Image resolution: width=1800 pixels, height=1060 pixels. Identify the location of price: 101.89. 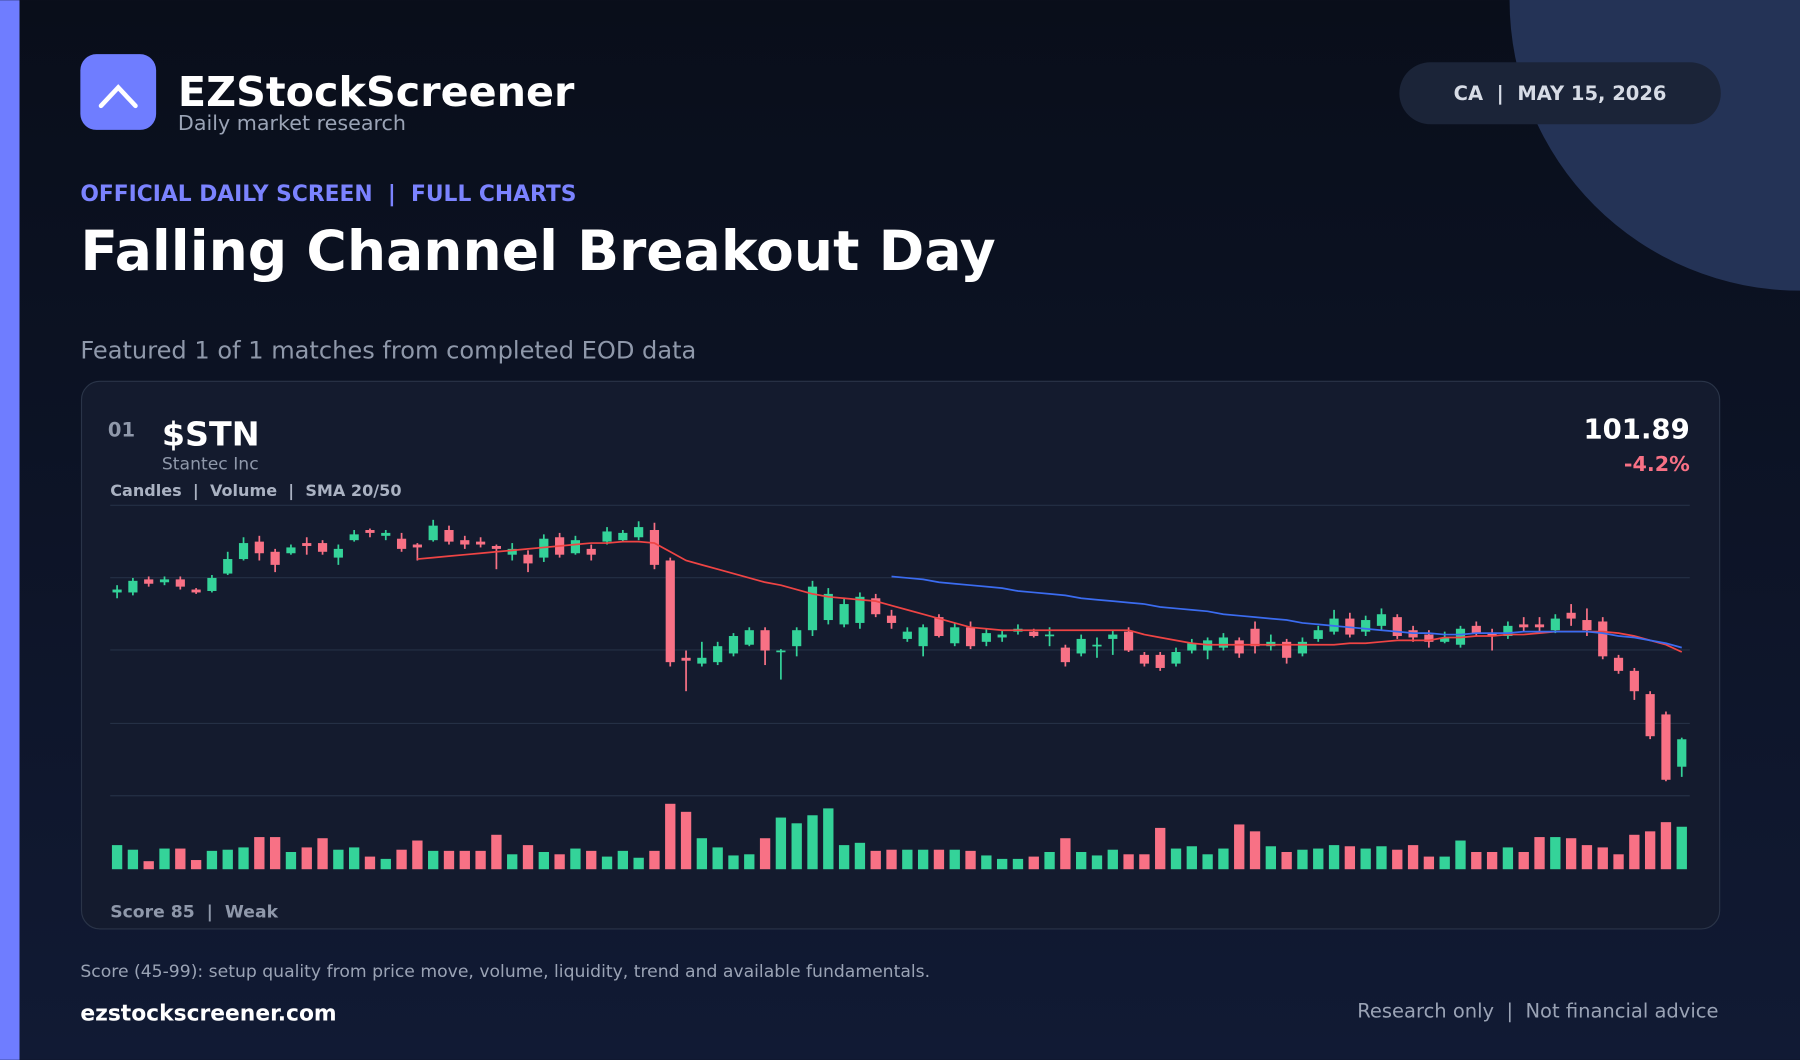
(1636, 430).